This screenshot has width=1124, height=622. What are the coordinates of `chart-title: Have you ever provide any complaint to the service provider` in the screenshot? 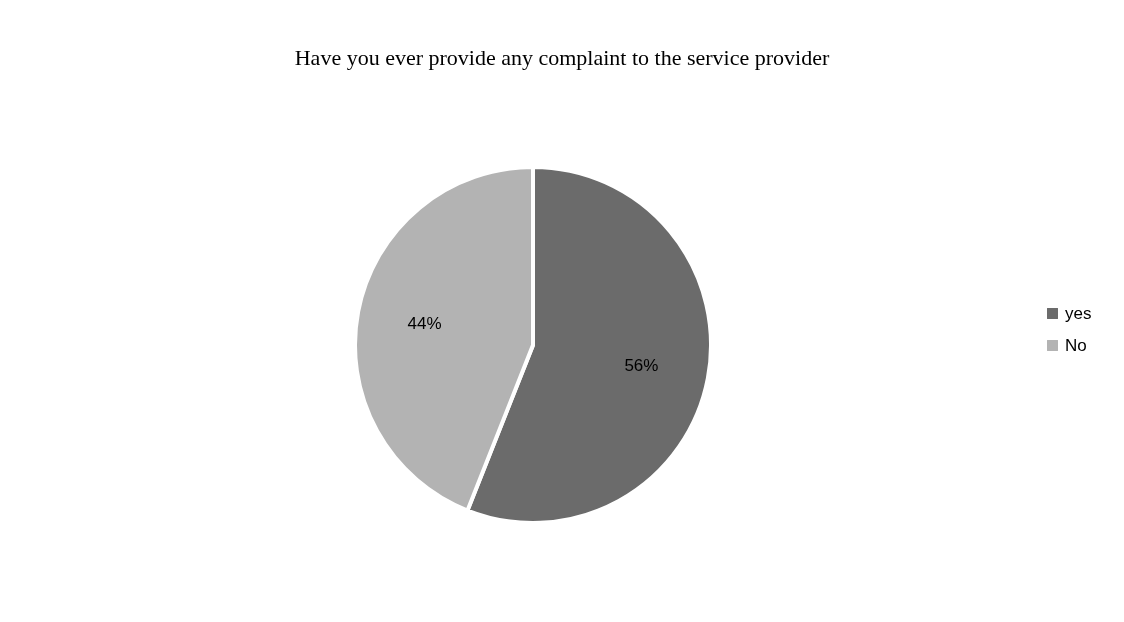 It's located at (562, 57).